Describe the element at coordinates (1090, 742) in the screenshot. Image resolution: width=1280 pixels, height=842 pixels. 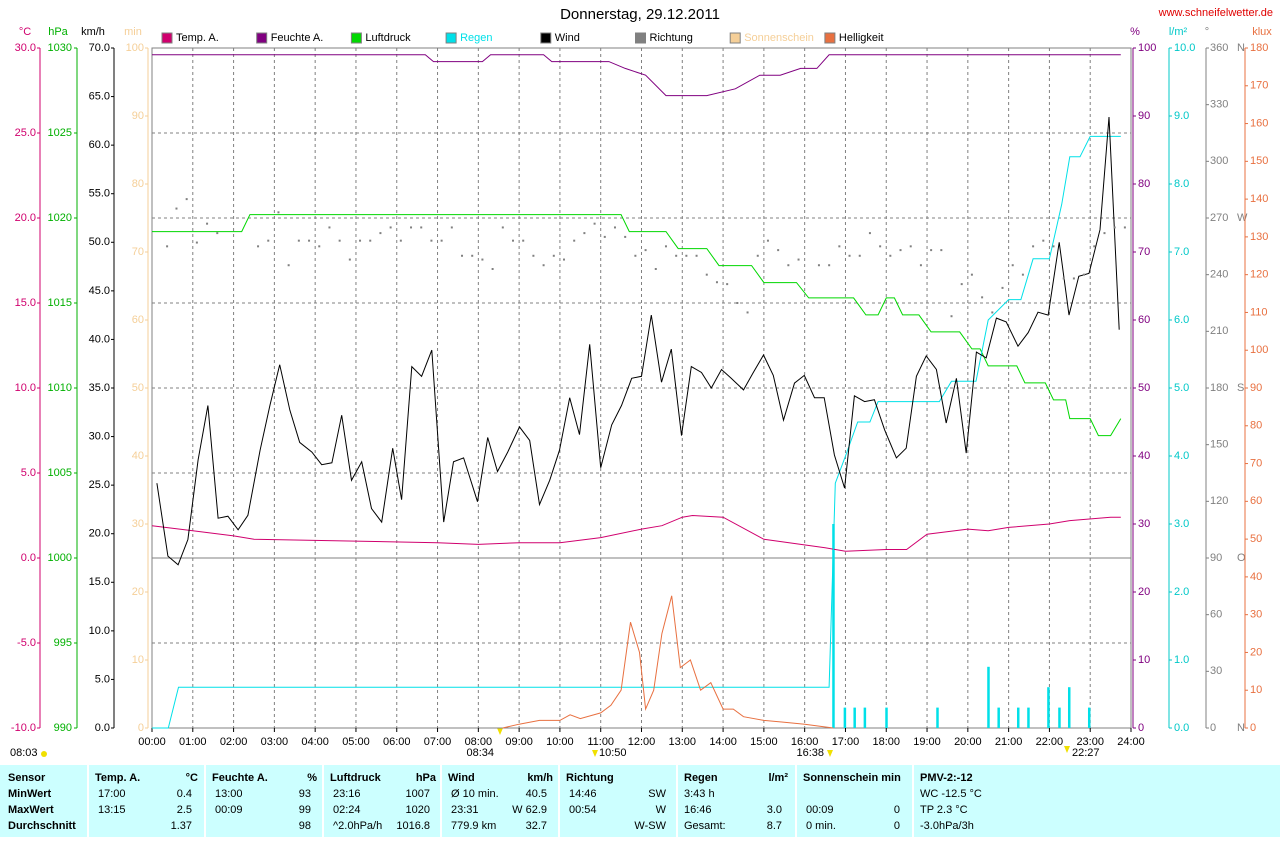
I see `x-tick-label: 23:00` at that location.